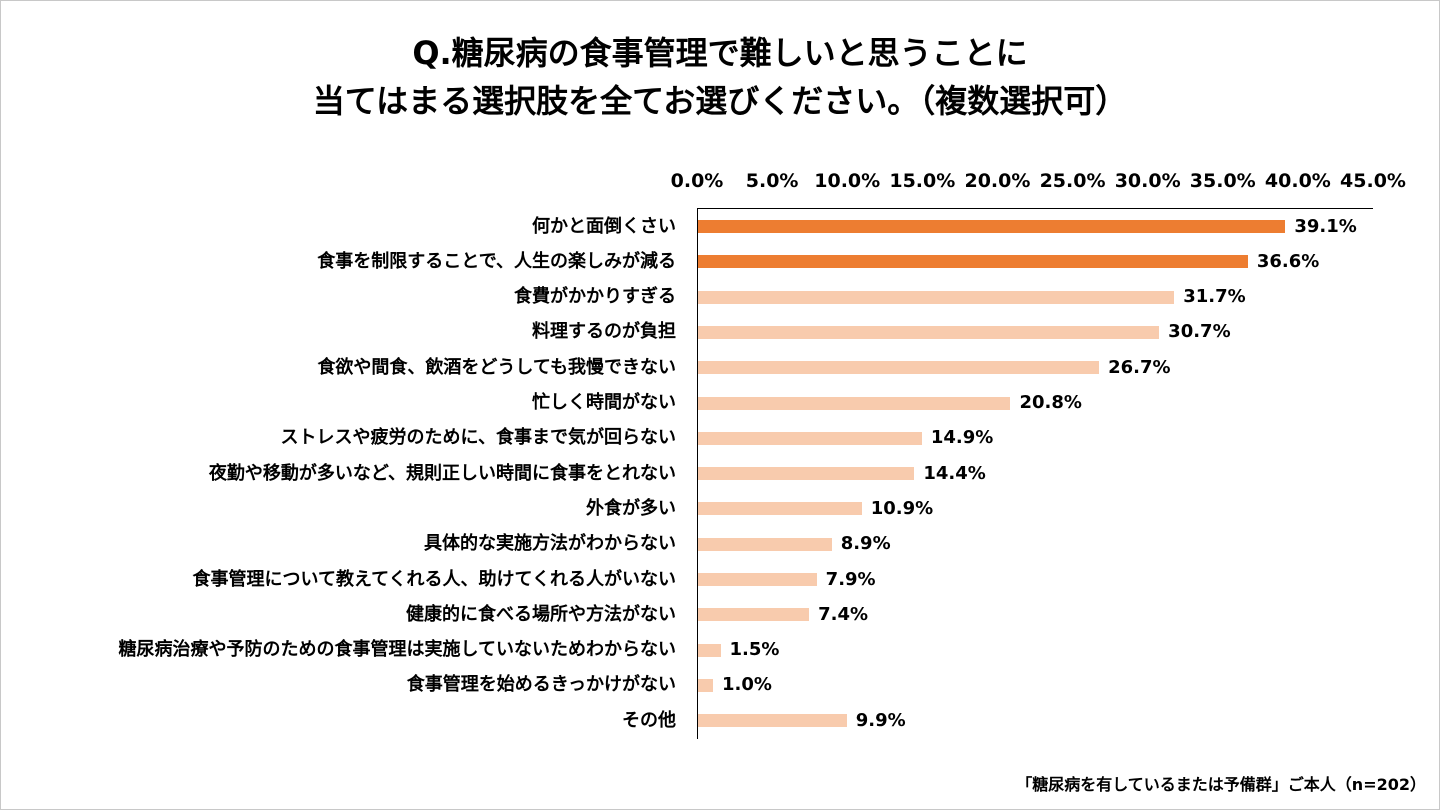 The height and width of the screenshot is (810, 1440). I want to click on category-label: 食費がかかりすぎる, so click(595, 297).